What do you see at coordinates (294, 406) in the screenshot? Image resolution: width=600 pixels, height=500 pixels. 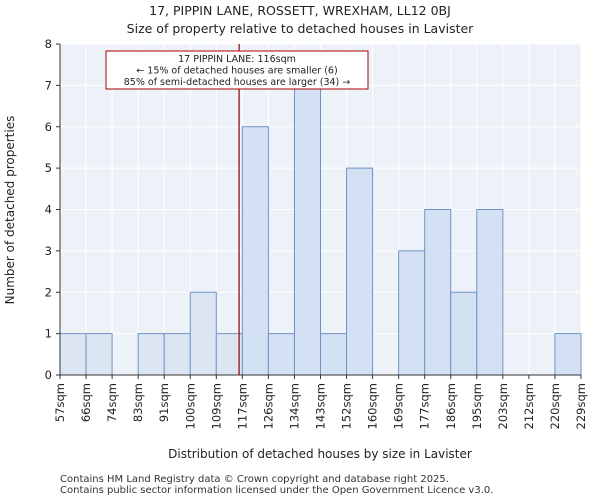 I see `x-tick-label: 134sqm` at bounding box center [294, 406].